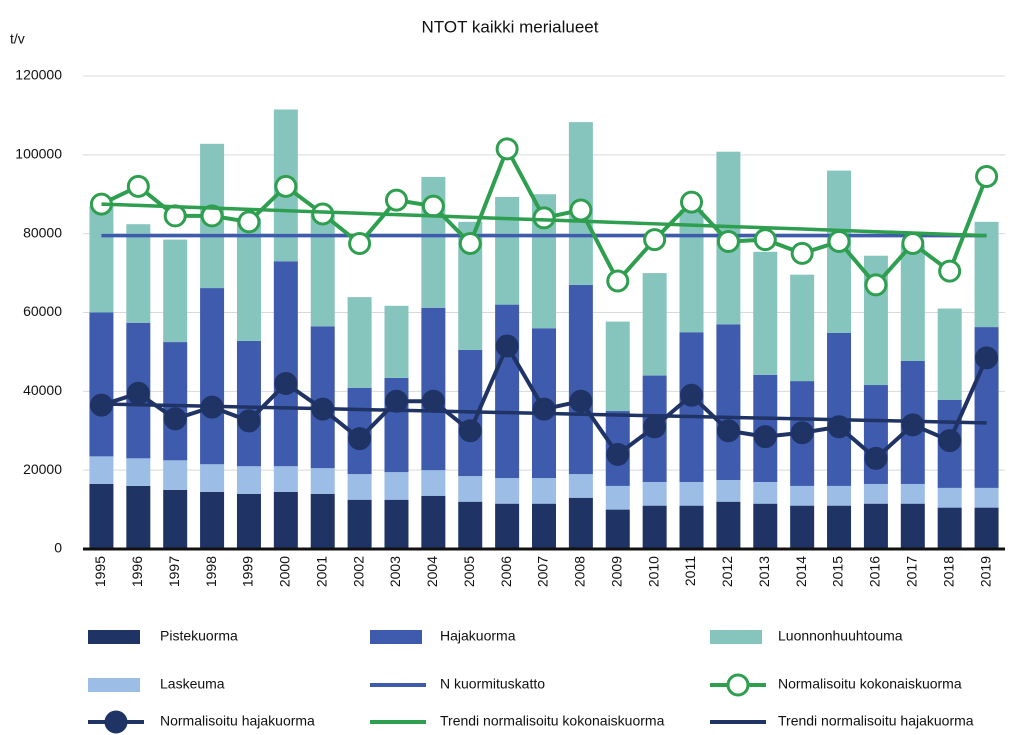  I want to click on legend-label: Normalisoitu kokonaiskuorma, so click(870, 684).